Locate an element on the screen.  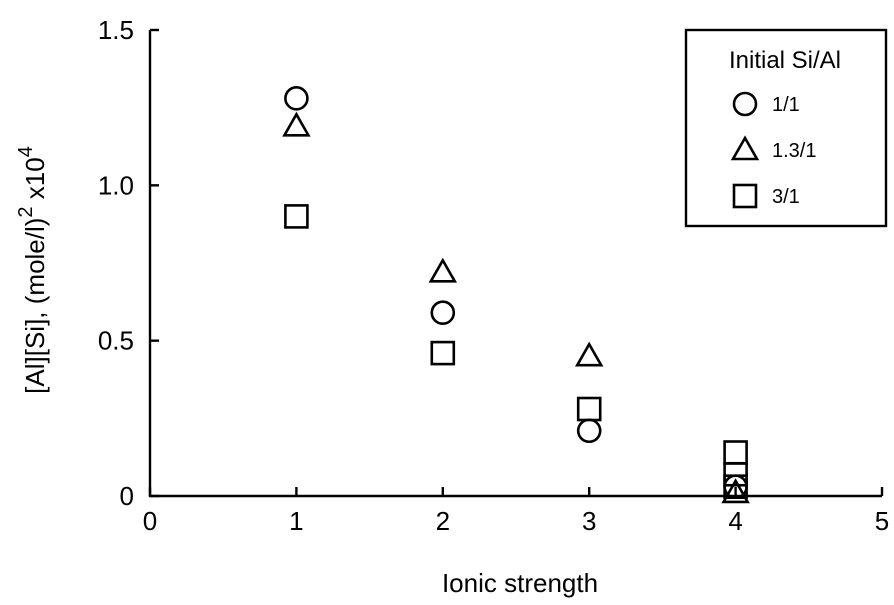
legend-marker-square is located at coordinates (745, 196).